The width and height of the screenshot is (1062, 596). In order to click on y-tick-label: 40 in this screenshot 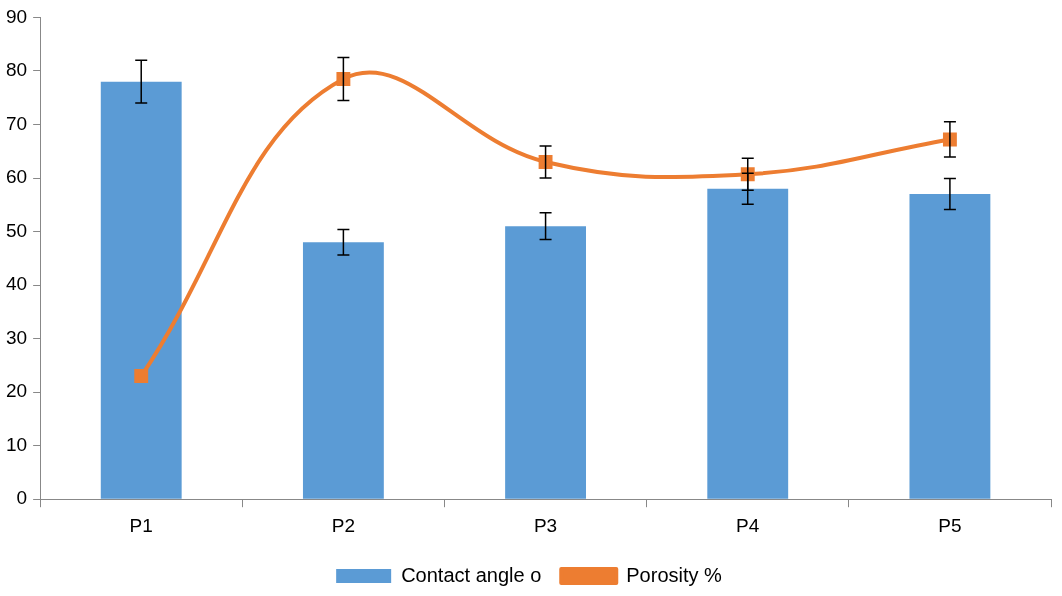, I will do `click(16, 284)`.